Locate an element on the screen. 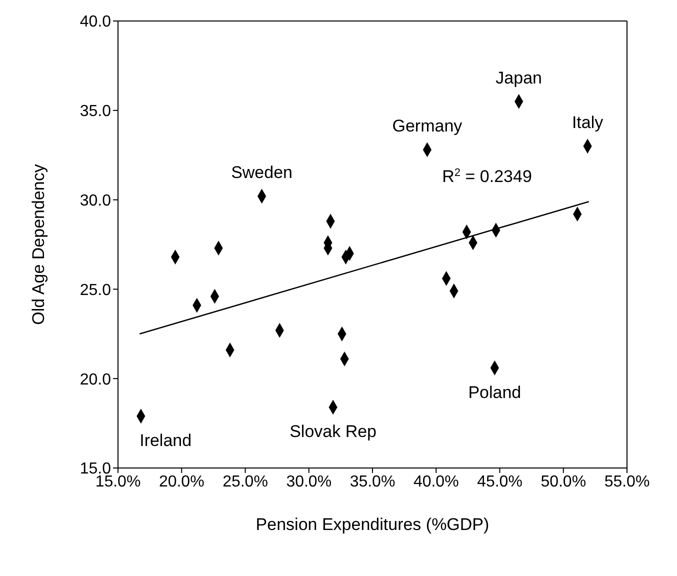 The width and height of the screenshot is (677, 576). y-tick-label: 40.0 is located at coordinates (96, 22).